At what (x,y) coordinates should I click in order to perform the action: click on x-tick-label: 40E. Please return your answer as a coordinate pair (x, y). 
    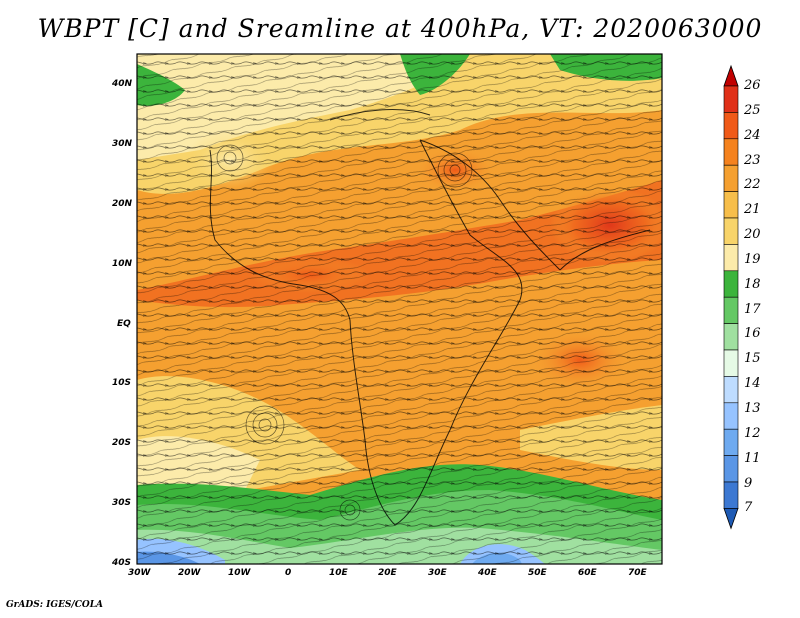
    Looking at the image, I should click on (487, 573).